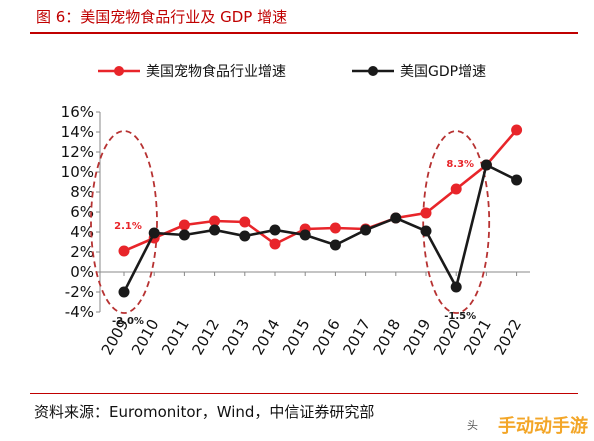 This screenshot has width=594, height=441. I want to click on legend-label-1: 美国宠物食品行业增速, so click(216, 71).